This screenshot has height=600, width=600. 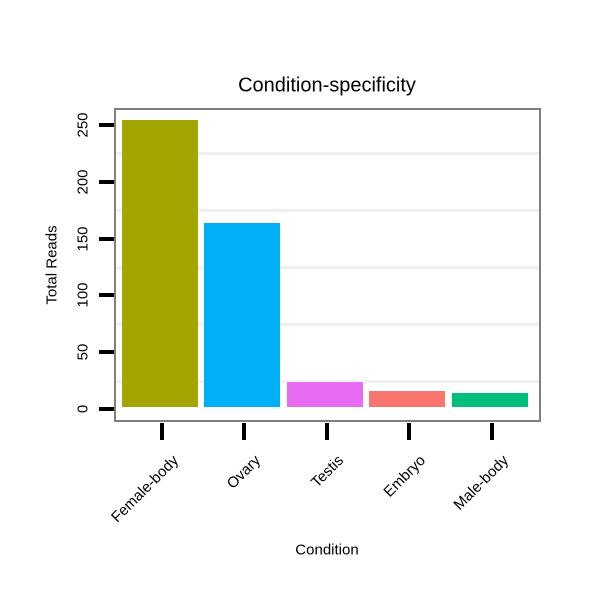 I want to click on bar-male-body, so click(x=489, y=400).